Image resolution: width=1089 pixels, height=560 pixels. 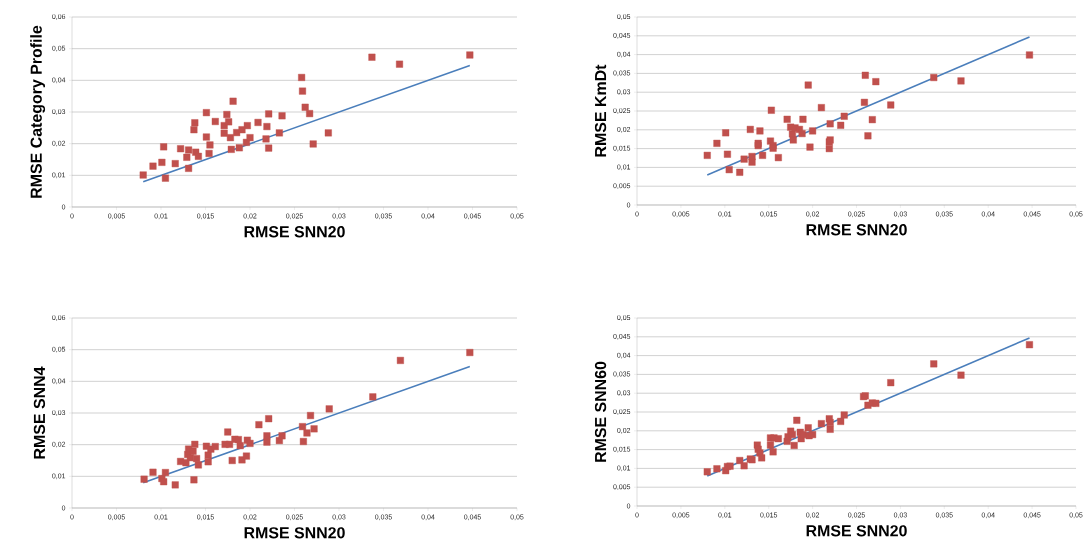 I want to click on y-axis-title: RMSE Category Profile, so click(x=38, y=111).